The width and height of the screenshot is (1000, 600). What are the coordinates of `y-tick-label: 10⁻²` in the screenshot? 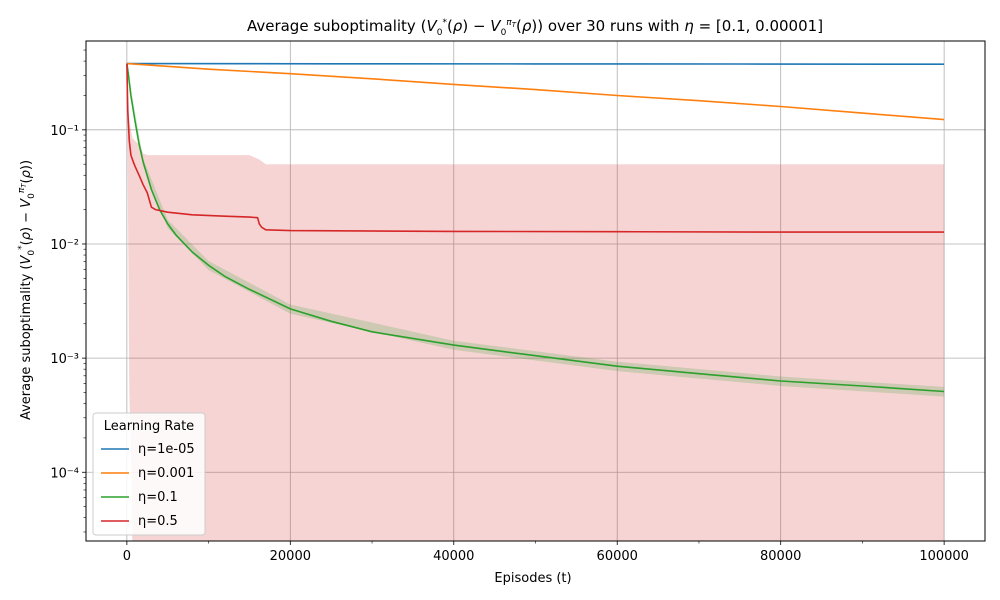 It's located at (64, 245).